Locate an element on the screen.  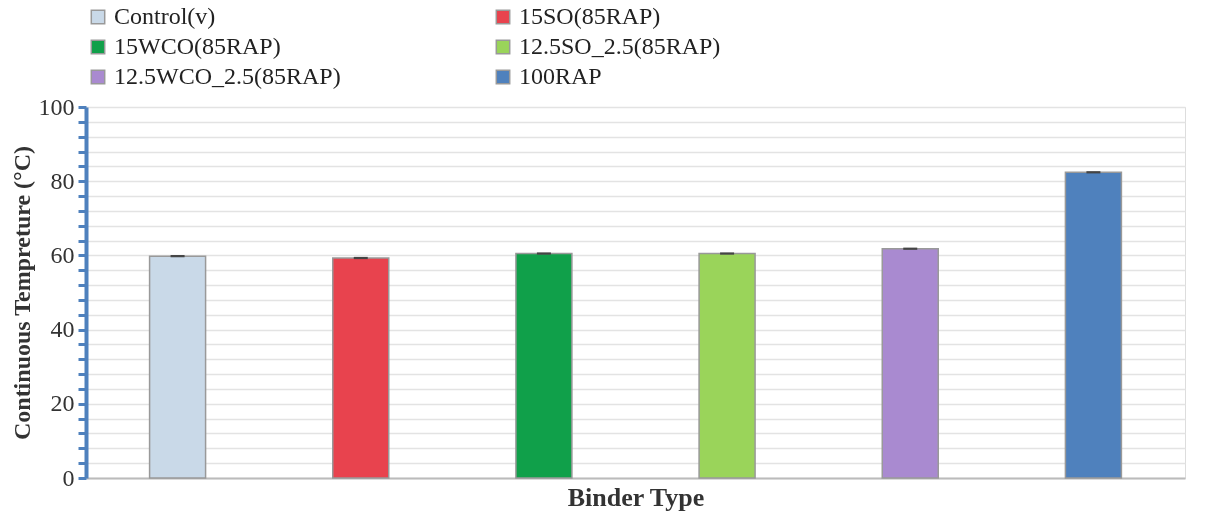
legend-label: 100RAP is located at coordinates (560, 76).